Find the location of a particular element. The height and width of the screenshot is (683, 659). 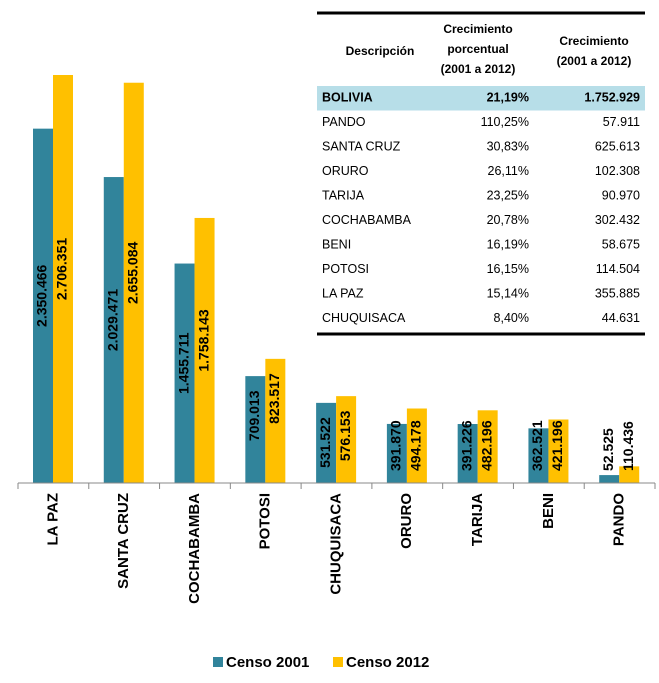

x-tick-label: CHUQUISACA is located at coordinates (335, 544).